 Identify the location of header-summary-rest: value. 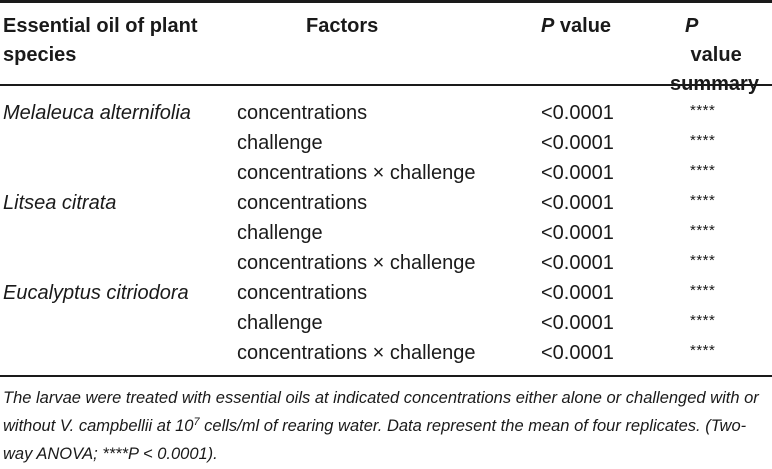
(713, 55).